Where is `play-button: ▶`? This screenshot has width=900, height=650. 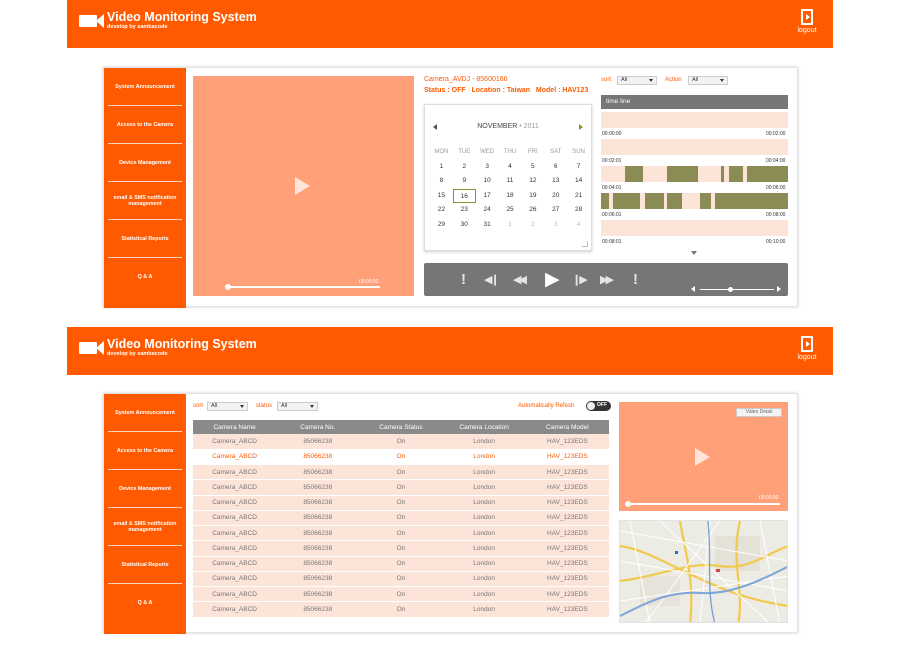 play-button: ▶ is located at coordinates (552, 279).